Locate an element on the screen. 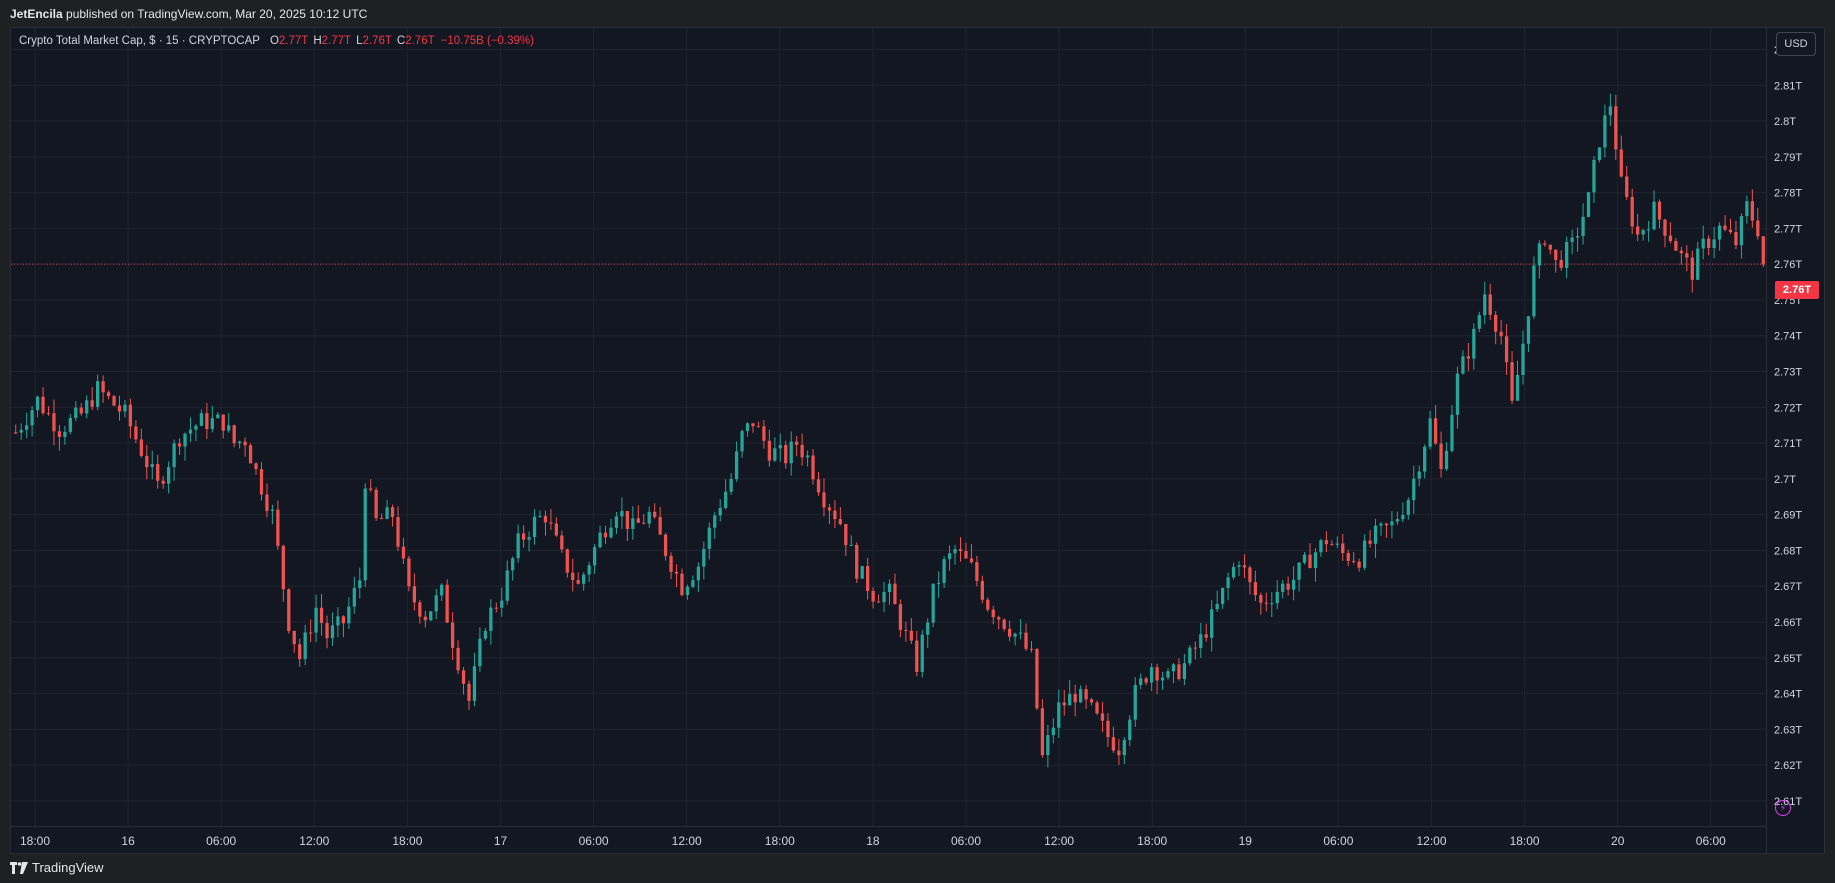 The image size is (1835, 883). currency-button: USD is located at coordinates (1796, 44).